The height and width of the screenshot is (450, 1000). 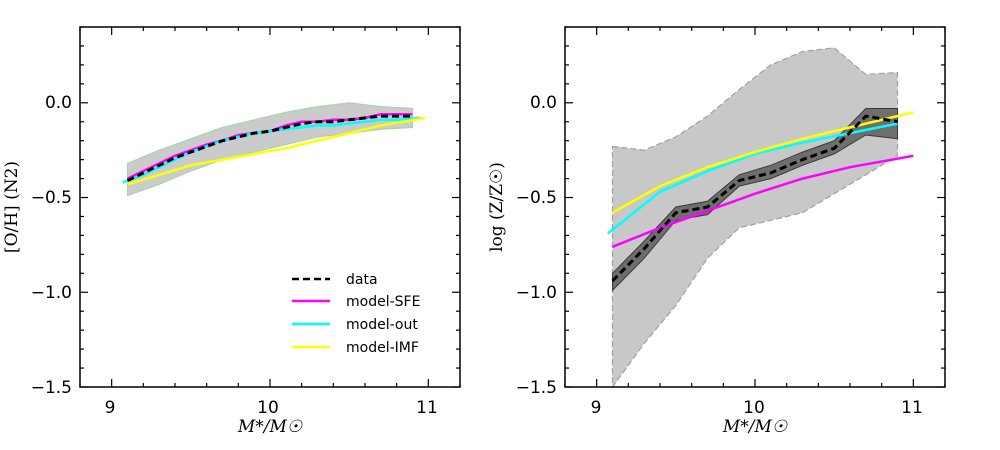 What do you see at coordinates (382, 348) in the screenshot?
I see `legend-label-model-imf: model-IMF` at bounding box center [382, 348].